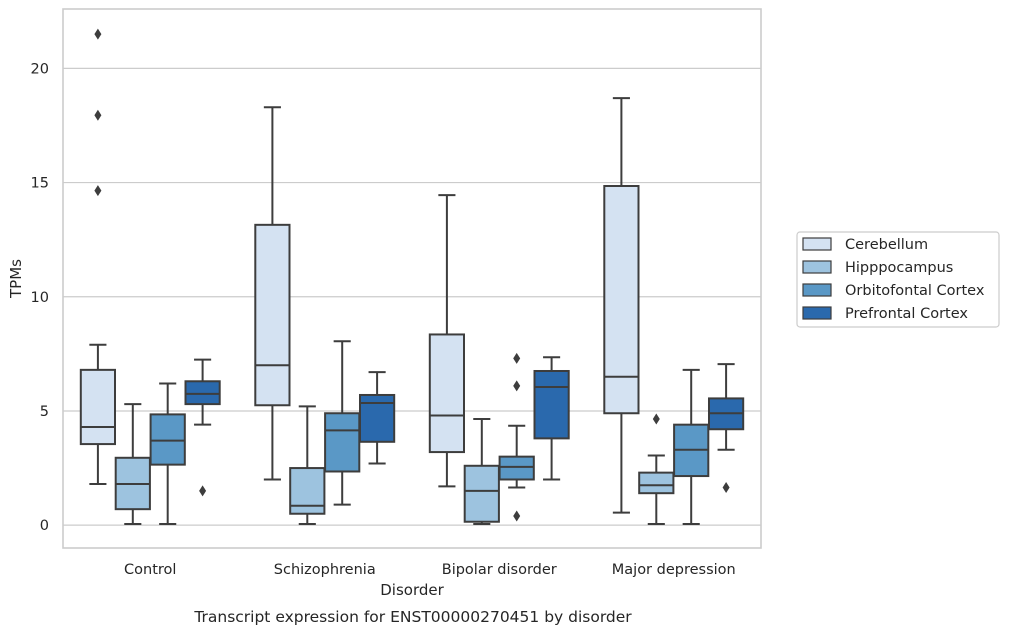  What do you see at coordinates (906, 314) in the screenshot?
I see `legend-label: Prefrontal Cortex` at bounding box center [906, 314].